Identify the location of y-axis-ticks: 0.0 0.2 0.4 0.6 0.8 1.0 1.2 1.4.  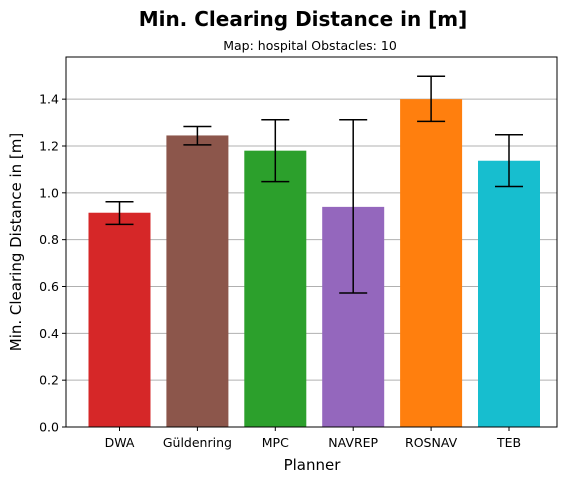
(52, 263).